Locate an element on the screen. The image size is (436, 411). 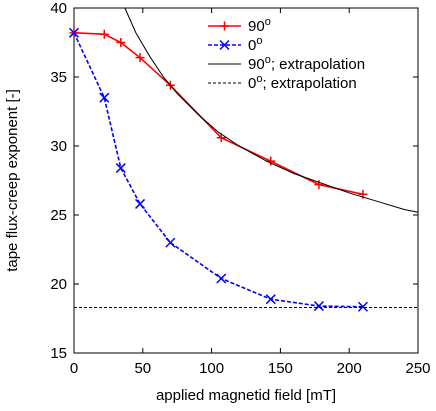
legend-label-0: 90o is located at coordinates (259, 25).